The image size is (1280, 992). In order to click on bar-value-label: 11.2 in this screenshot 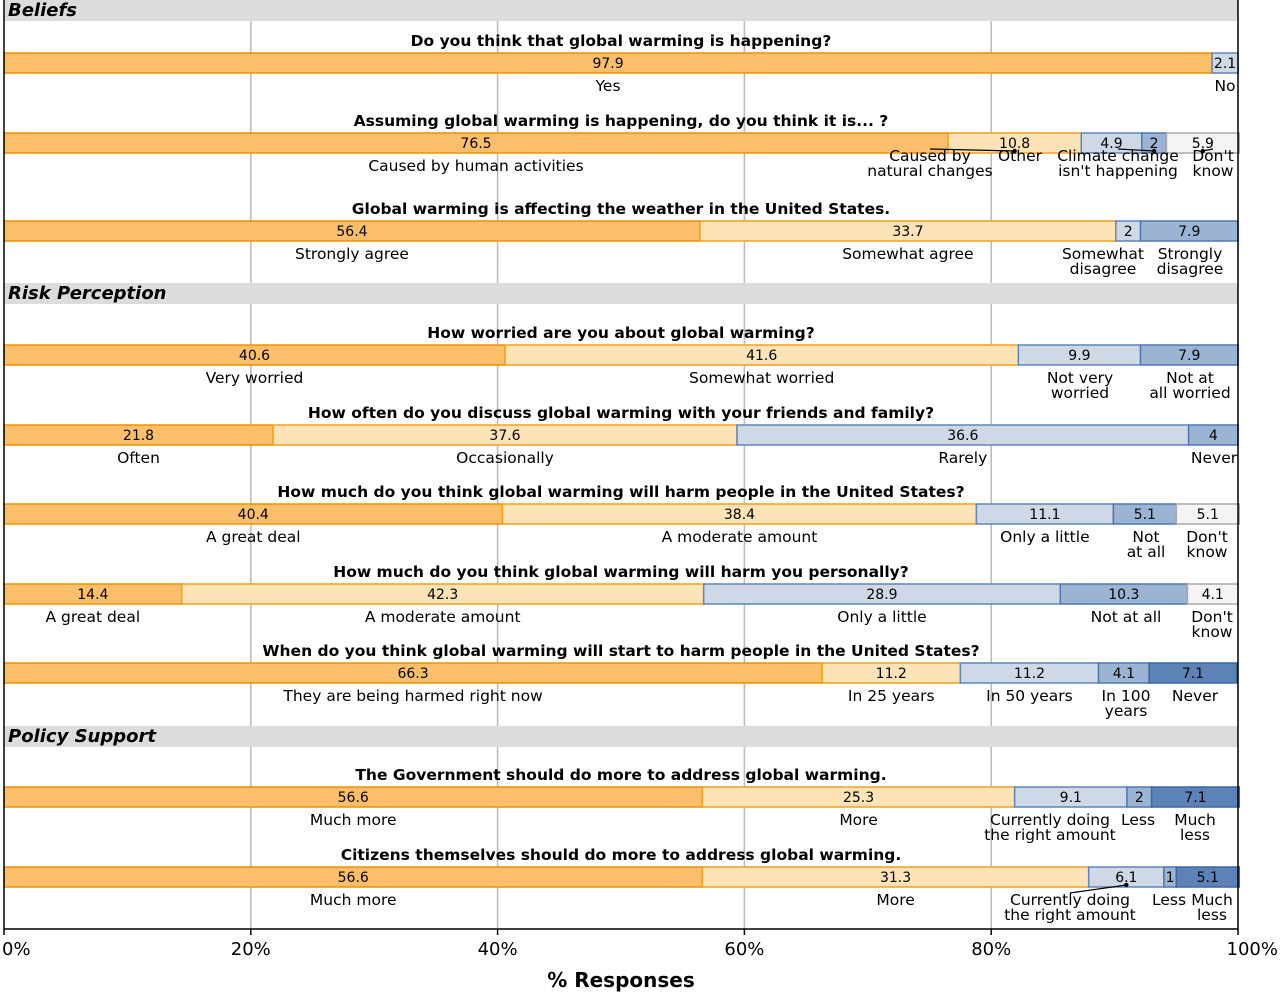, I will do `click(891, 674)`.